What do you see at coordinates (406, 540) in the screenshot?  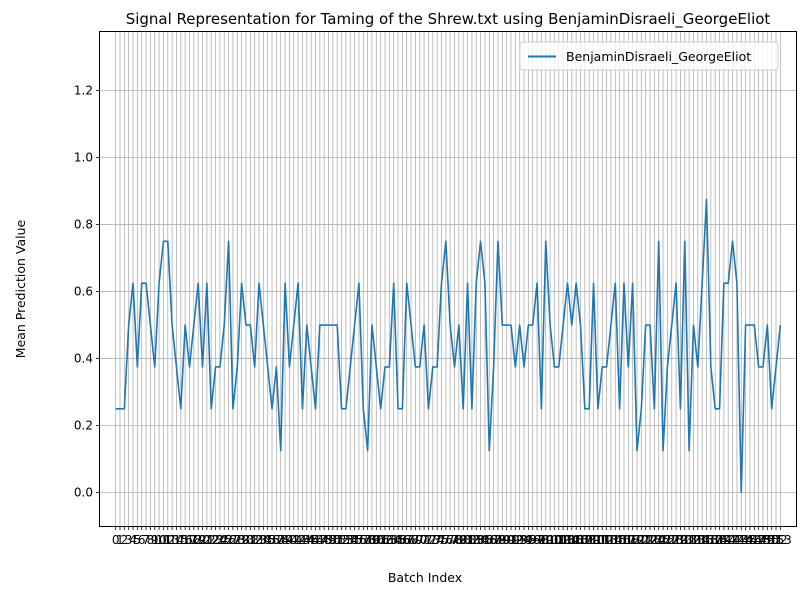 I see `x-tick-label: 67` at bounding box center [406, 540].